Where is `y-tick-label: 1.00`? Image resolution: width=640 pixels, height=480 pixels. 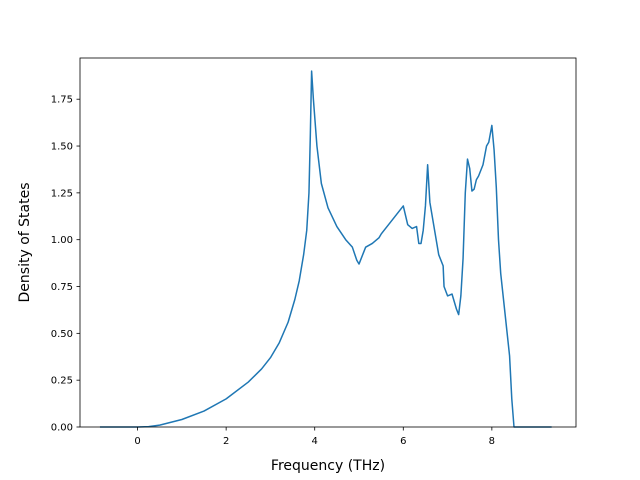
y-tick-label: 1.00 is located at coordinates (62, 240).